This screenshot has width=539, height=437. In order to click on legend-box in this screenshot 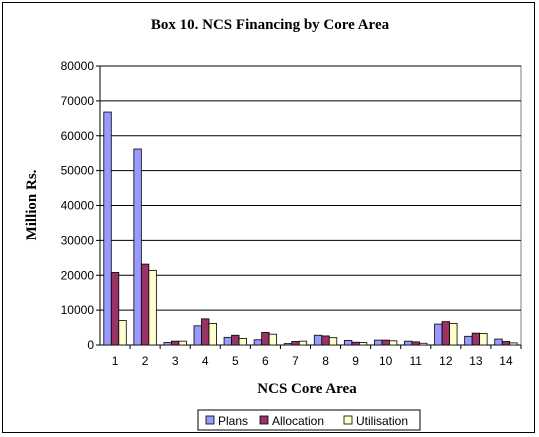, I will do `click(309, 420)`.